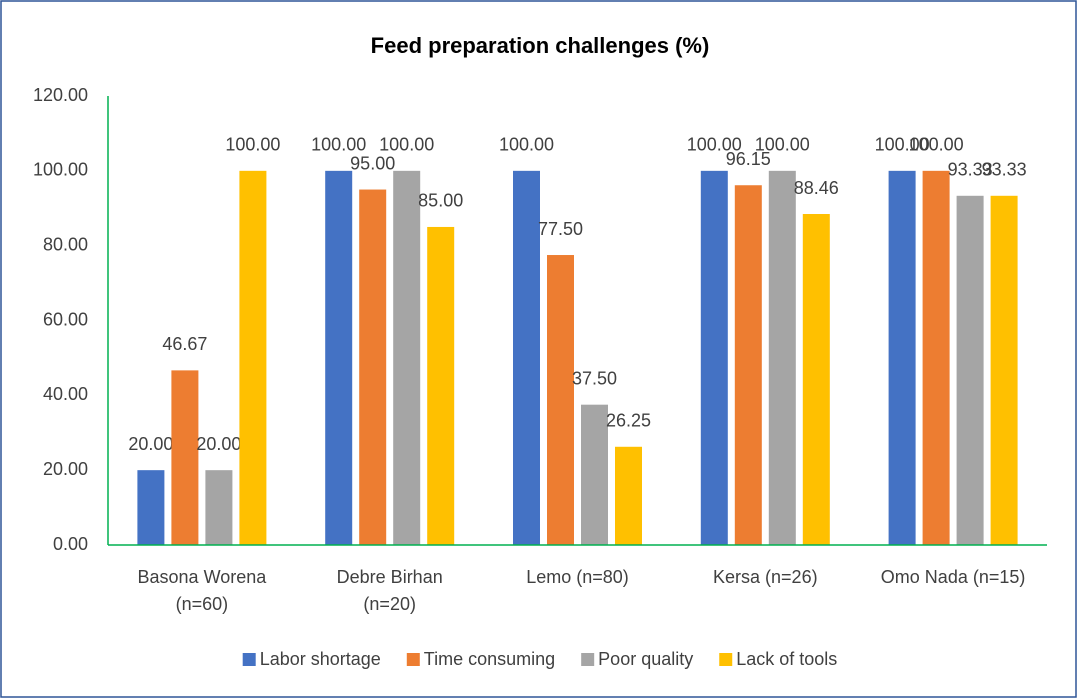 Image resolution: width=1077 pixels, height=698 pixels. I want to click on y-tick-label: 0.00, so click(70, 544).